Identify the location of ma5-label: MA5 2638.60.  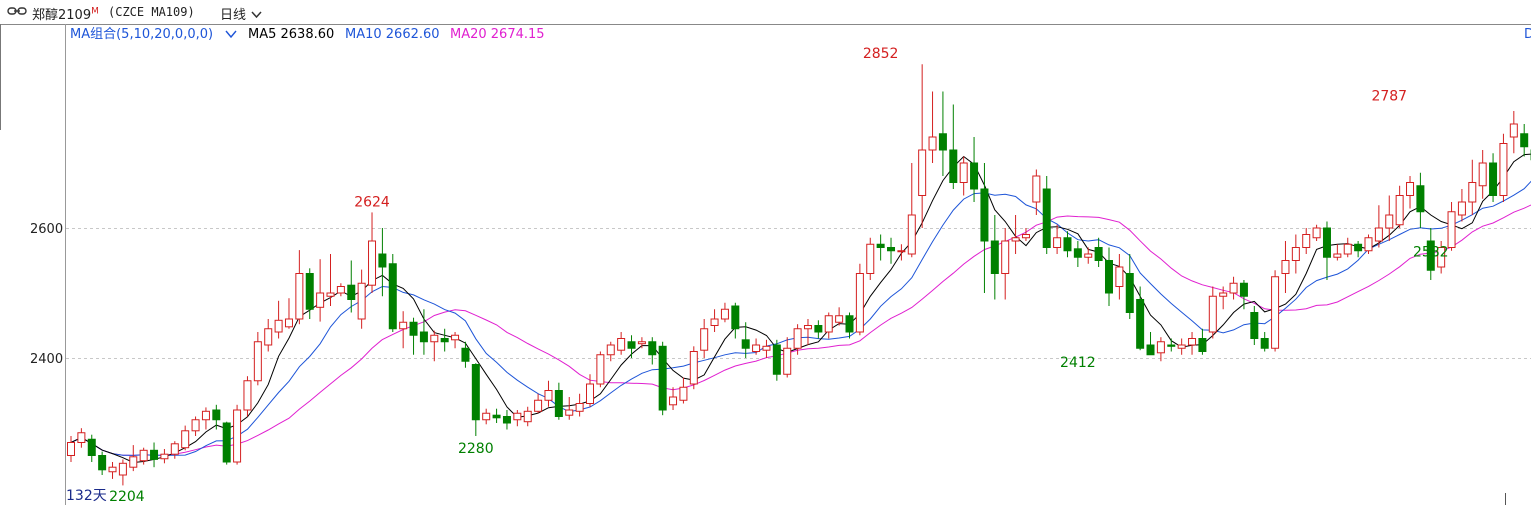
(291, 34).